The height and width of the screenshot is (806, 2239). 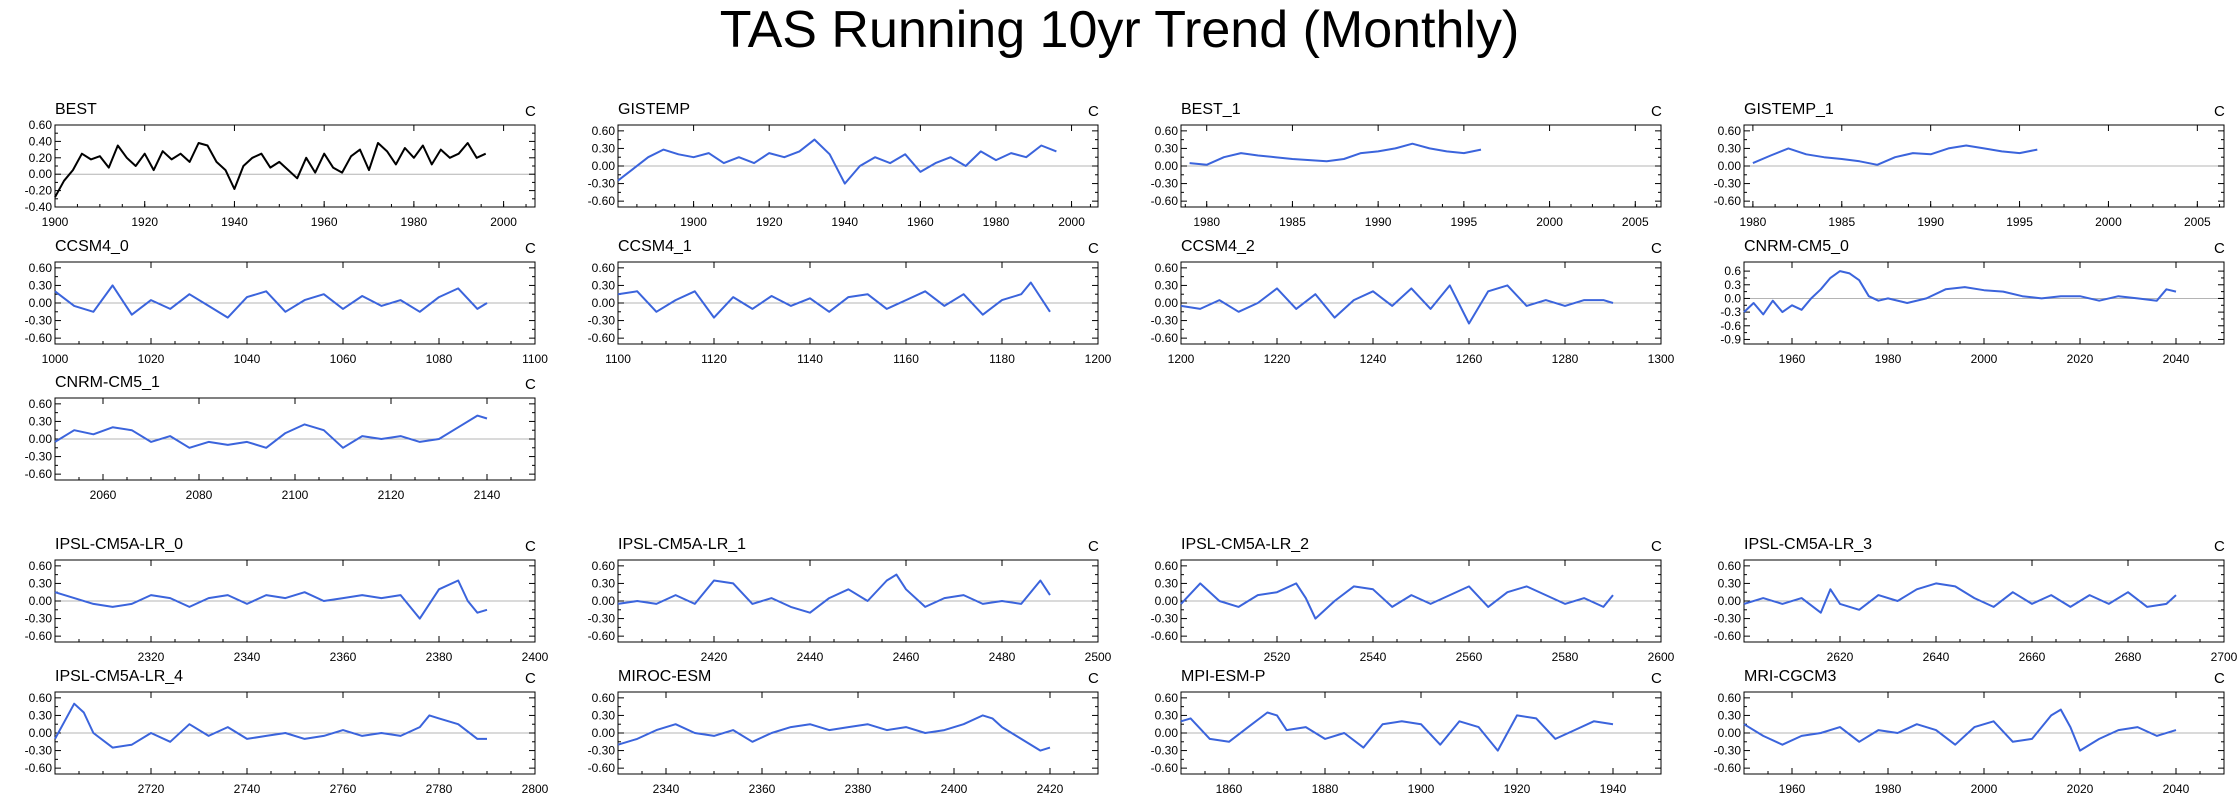 I want to click on x-tick-label: 2400, so click(x=954, y=789).